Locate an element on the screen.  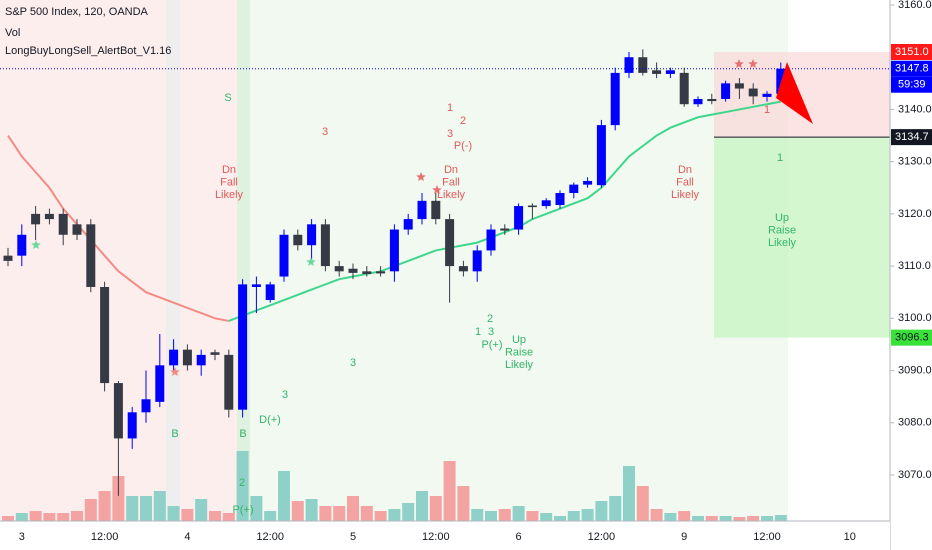
price-label: 3147.8 is located at coordinates (912, 69).